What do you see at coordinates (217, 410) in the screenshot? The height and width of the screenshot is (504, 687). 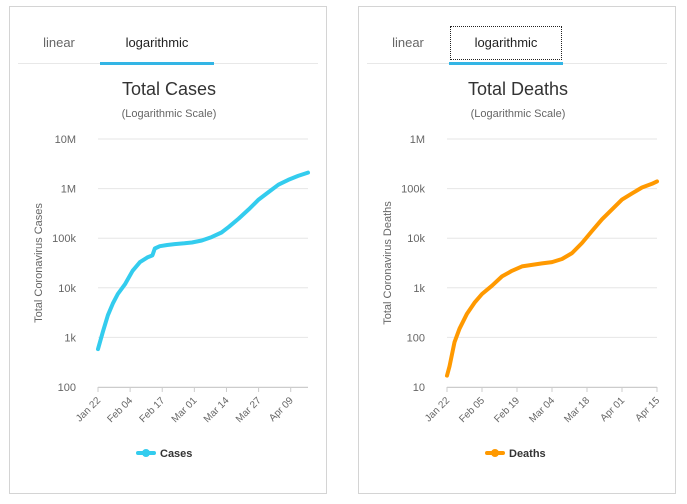 I see `x-tick-label: Mar 14` at bounding box center [217, 410].